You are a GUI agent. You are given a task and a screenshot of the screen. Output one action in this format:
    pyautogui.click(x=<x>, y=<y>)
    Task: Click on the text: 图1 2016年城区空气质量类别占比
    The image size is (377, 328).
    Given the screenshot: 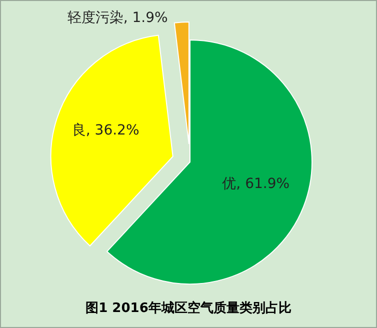 What is the action you would take?
    pyautogui.click(x=189, y=308)
    